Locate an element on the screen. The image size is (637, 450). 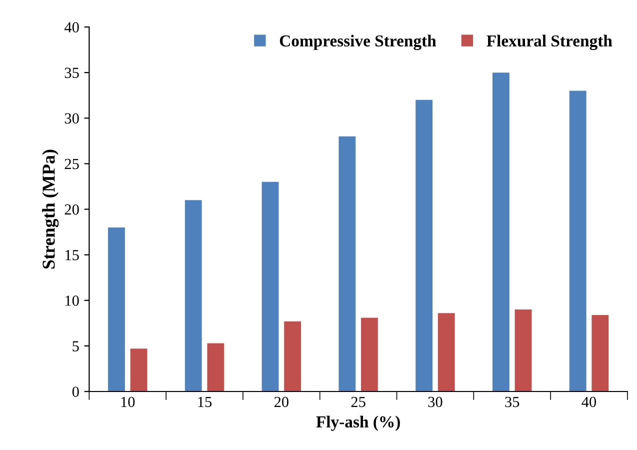
y-tick-label: 0 is located at coordinates (75, 391).